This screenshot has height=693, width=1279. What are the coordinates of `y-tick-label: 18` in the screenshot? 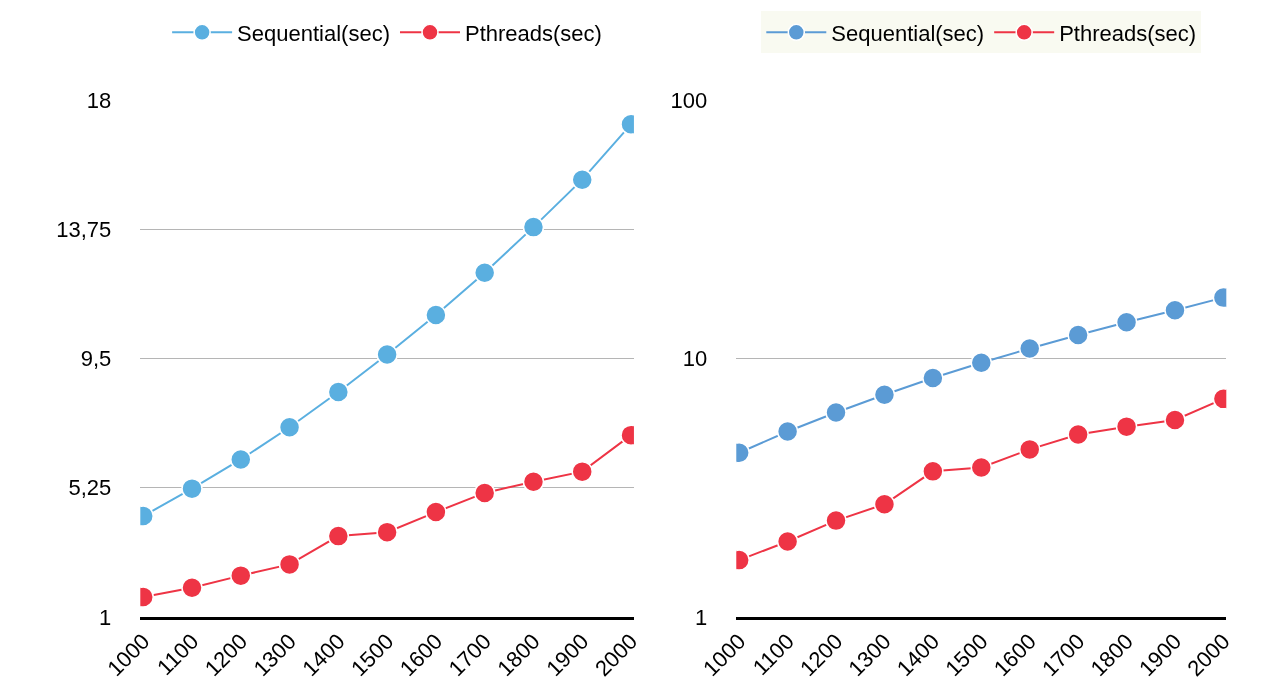 It's located at (99, 100).